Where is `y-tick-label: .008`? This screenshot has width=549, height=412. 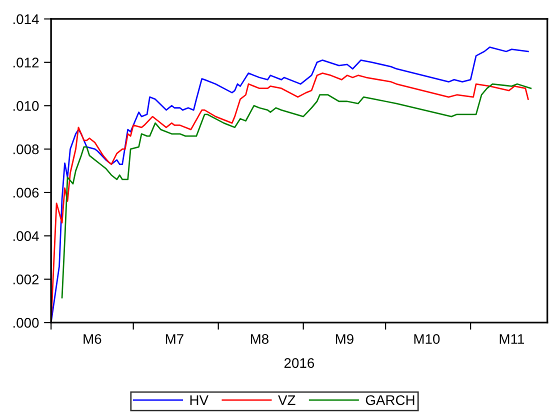
y-tick-label: .008 is located at coordinates (26, 149).